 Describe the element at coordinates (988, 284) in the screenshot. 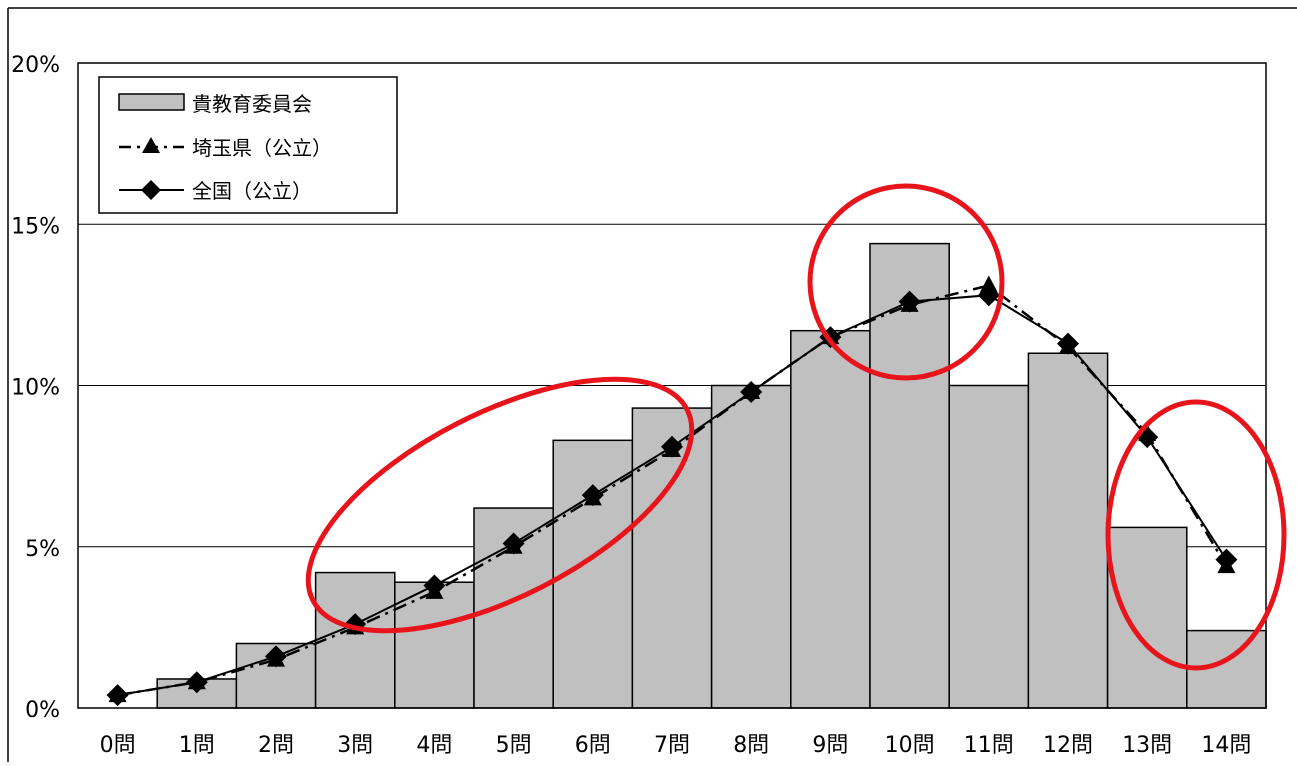

I see `triangle-marker` at that location.